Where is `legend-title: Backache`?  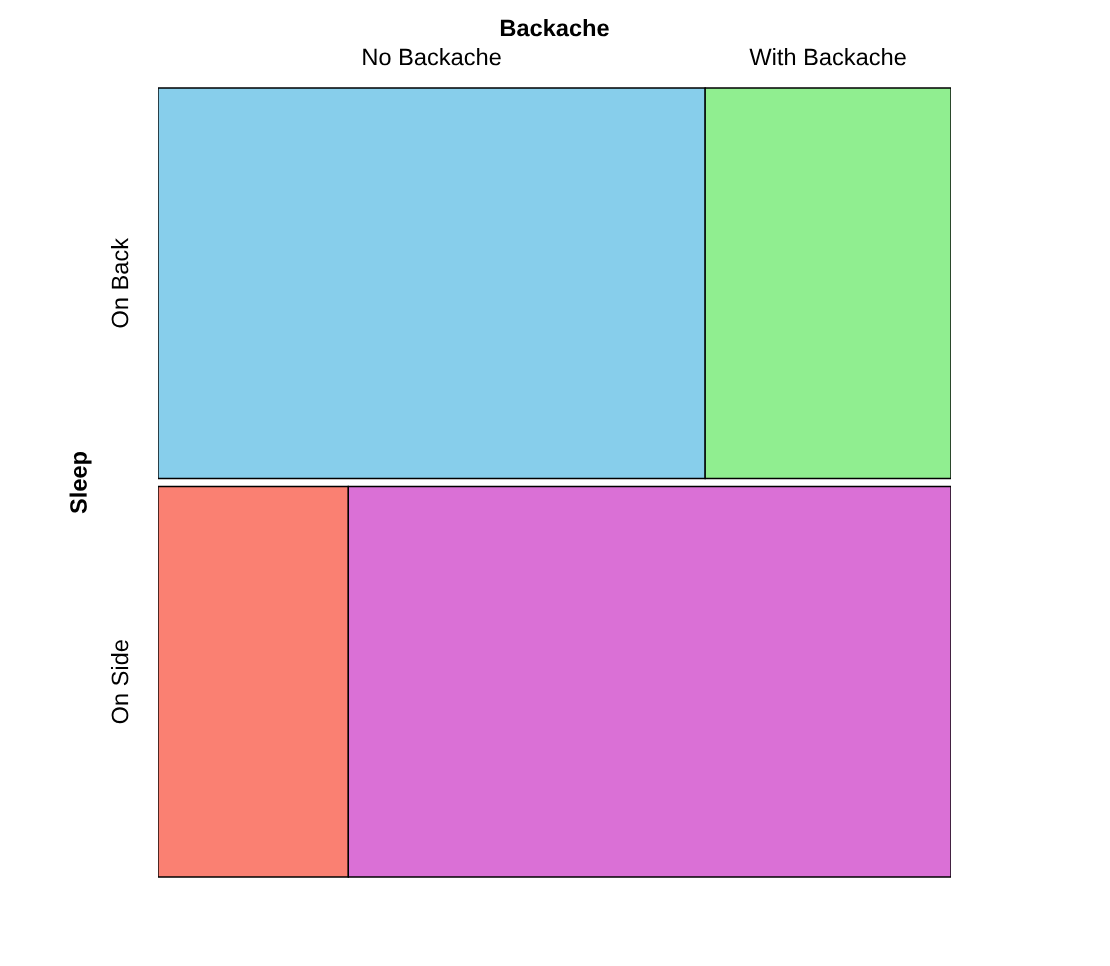 legend-title: Backache is located at coordinates (554, 28).